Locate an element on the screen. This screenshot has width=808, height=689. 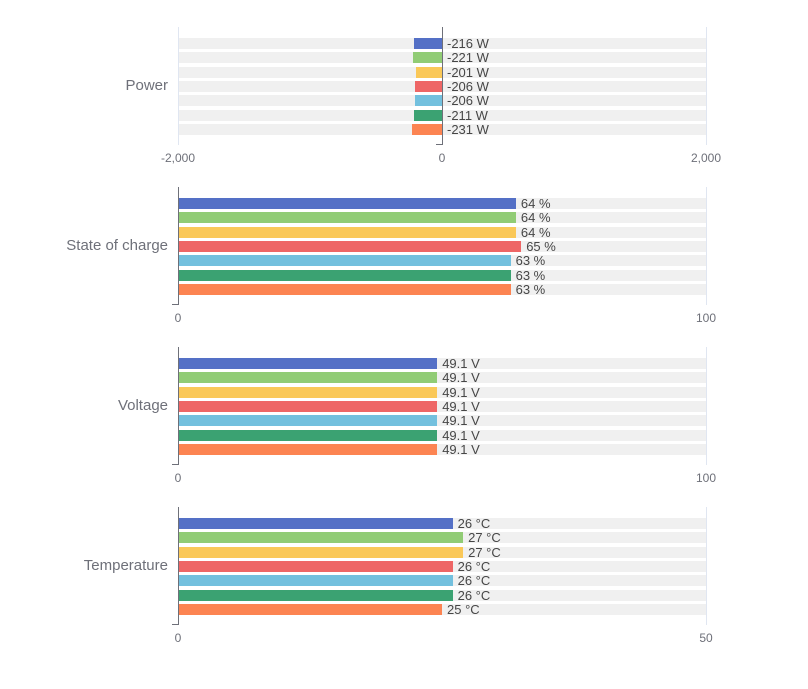
plot-area: 26 °C 27 °C 27 °C 26 °C 26 °C 26 °C 25 °C 0 50 is located at coordinates (442, 576).